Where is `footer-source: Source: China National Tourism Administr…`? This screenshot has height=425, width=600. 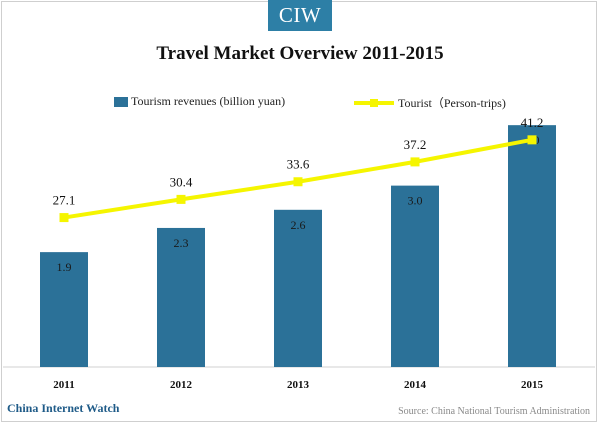
footer-source: Source: China National Tourism Administr… is located at coordinates (494, 411).